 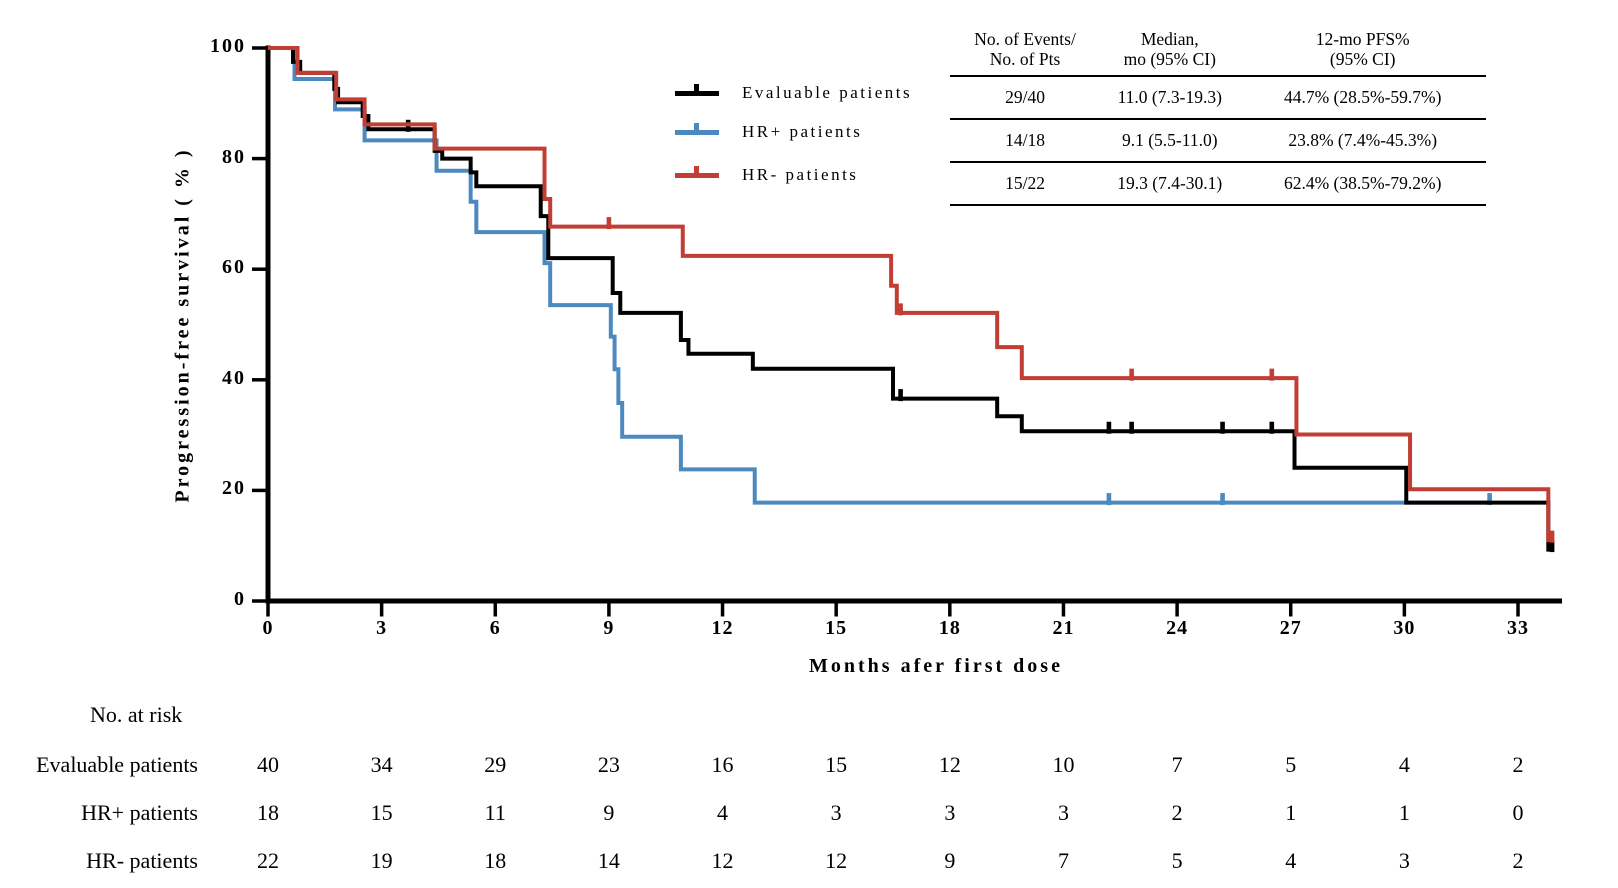 What do you see at coordinates (1170, 98) in the screenshot?
I see `median-value: 11.0 (7.3-19.3)` at bounding box center [1170, 98].